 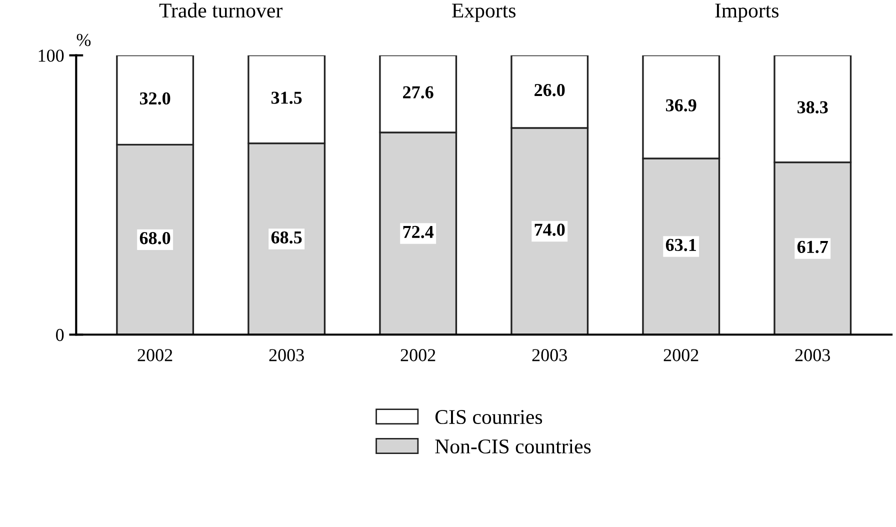 I want to click on data-label: 31.5, so click(x=286, y=98).